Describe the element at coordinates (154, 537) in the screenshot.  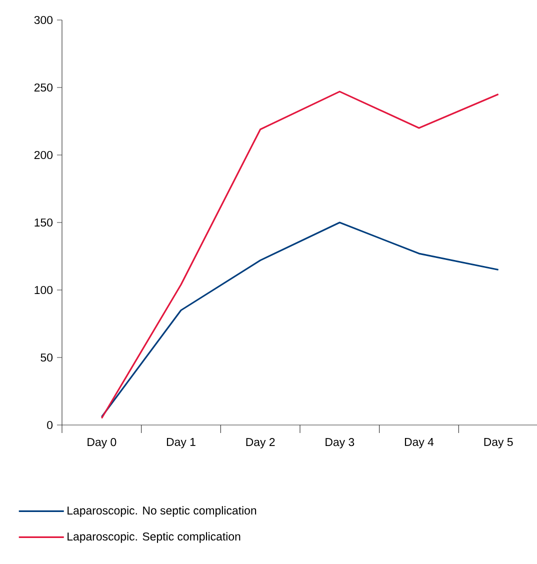
I see `legend-label: Laparoscopic. Septic complication` at that location.